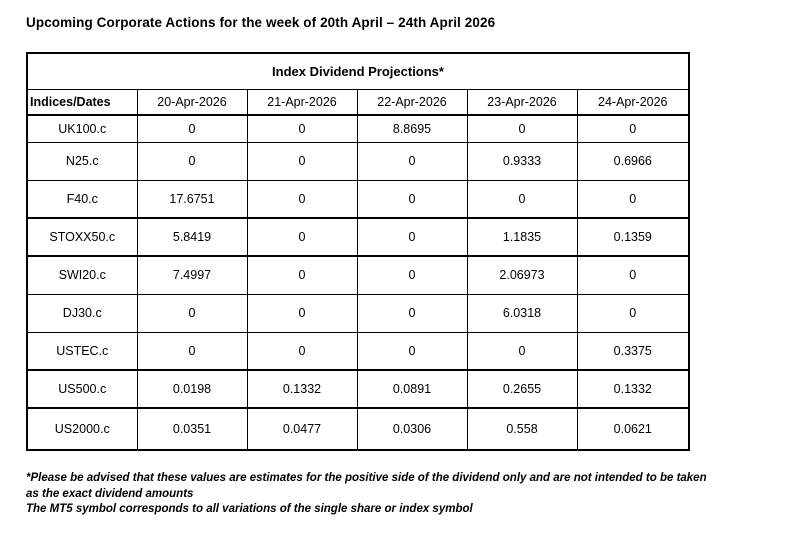 The image size is (785, 541). I want to click on dividend-value-cell: 0.558, so click(522, 429).